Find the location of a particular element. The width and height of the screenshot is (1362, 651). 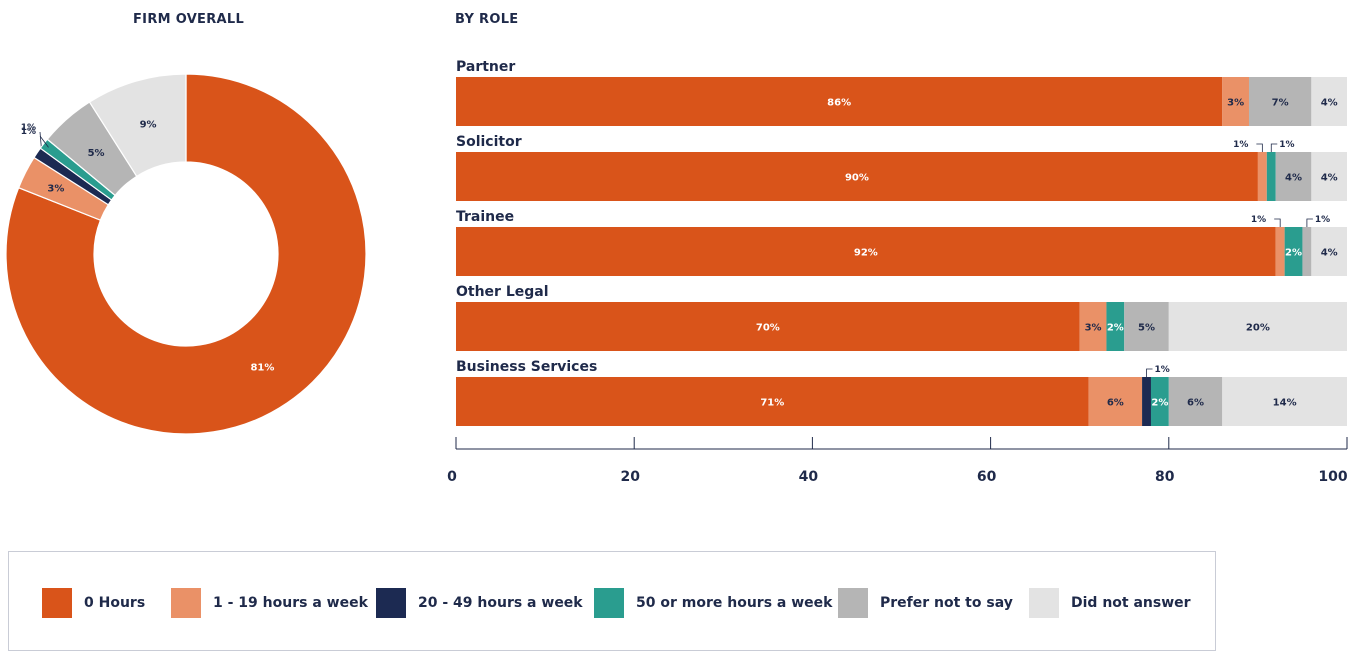

bar-value-label: 86% is located at coordinates (839, 103).